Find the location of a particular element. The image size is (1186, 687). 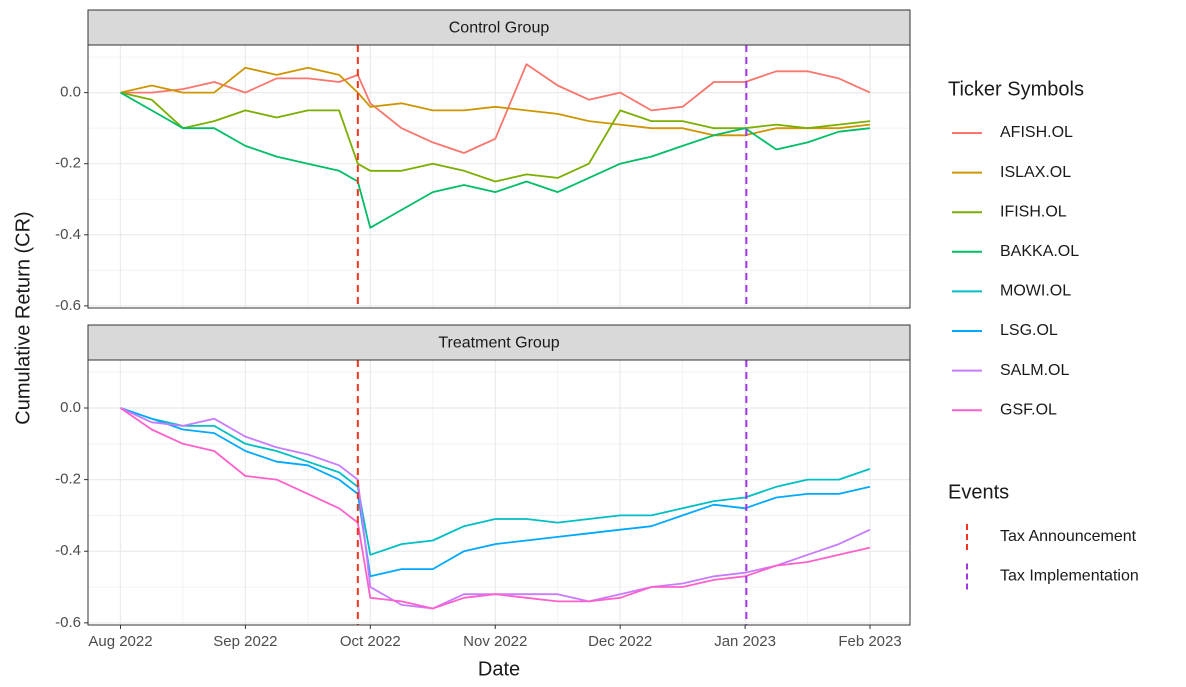

legend-label: SALM.OL is located at coordinates (1034, 370).